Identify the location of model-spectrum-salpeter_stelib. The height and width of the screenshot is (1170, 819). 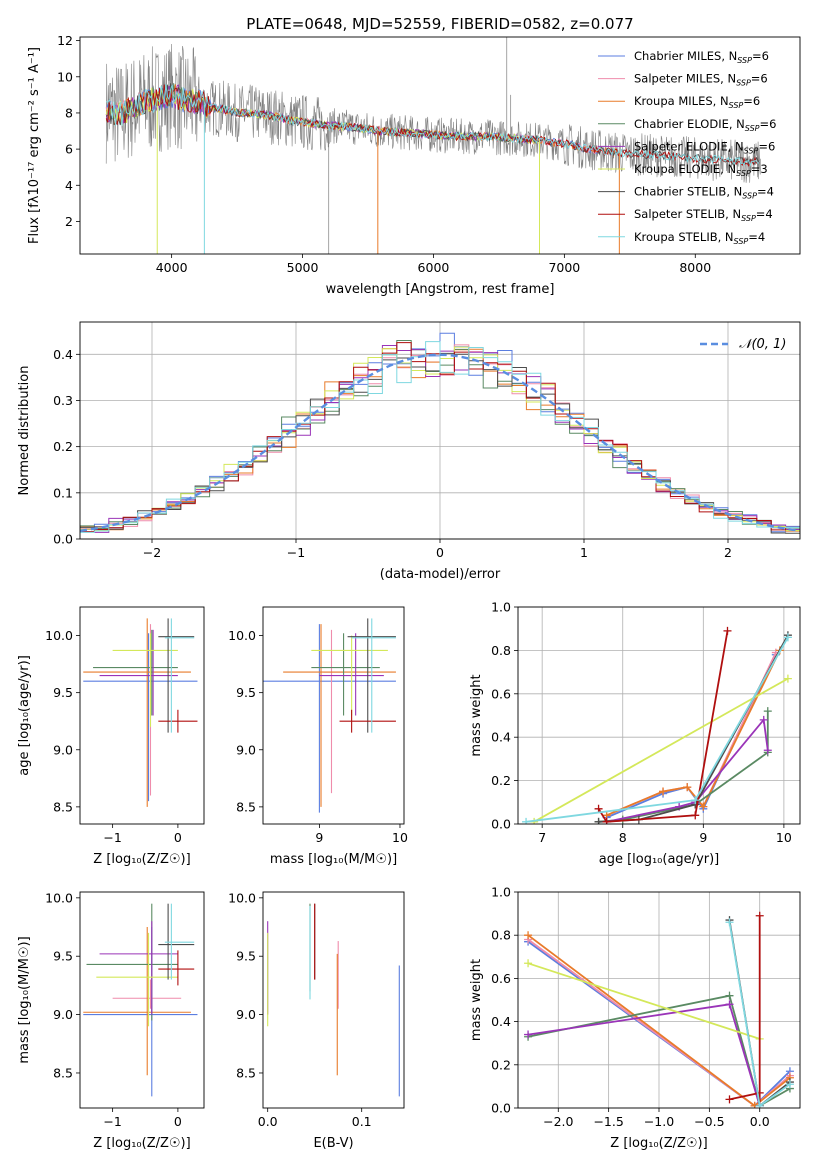
(432, 125).